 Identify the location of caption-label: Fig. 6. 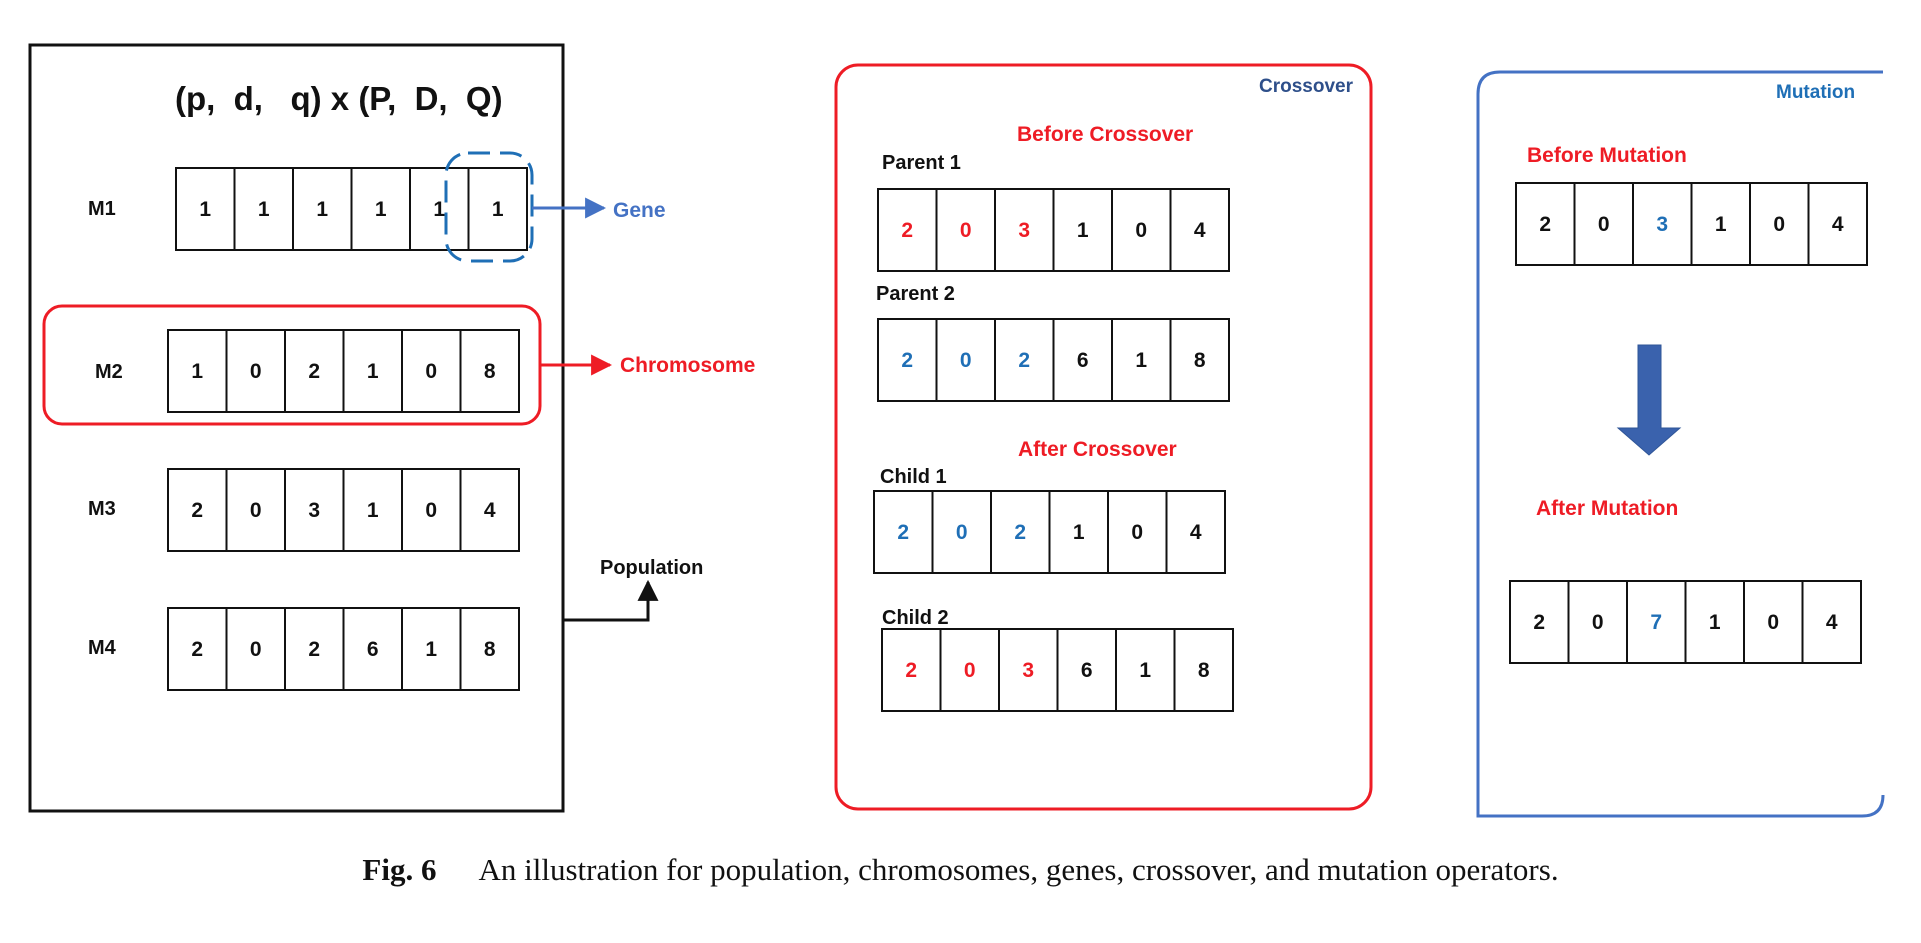
(399, 869).